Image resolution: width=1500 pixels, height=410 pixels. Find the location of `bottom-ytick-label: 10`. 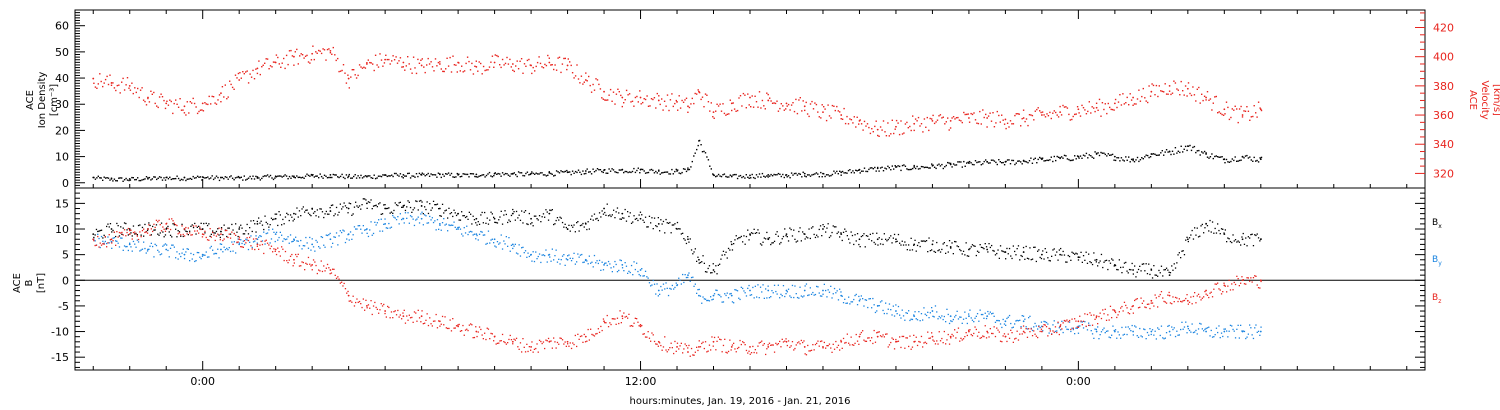

bottom-ytick-label: 10 is located at coordinates (62, 229).